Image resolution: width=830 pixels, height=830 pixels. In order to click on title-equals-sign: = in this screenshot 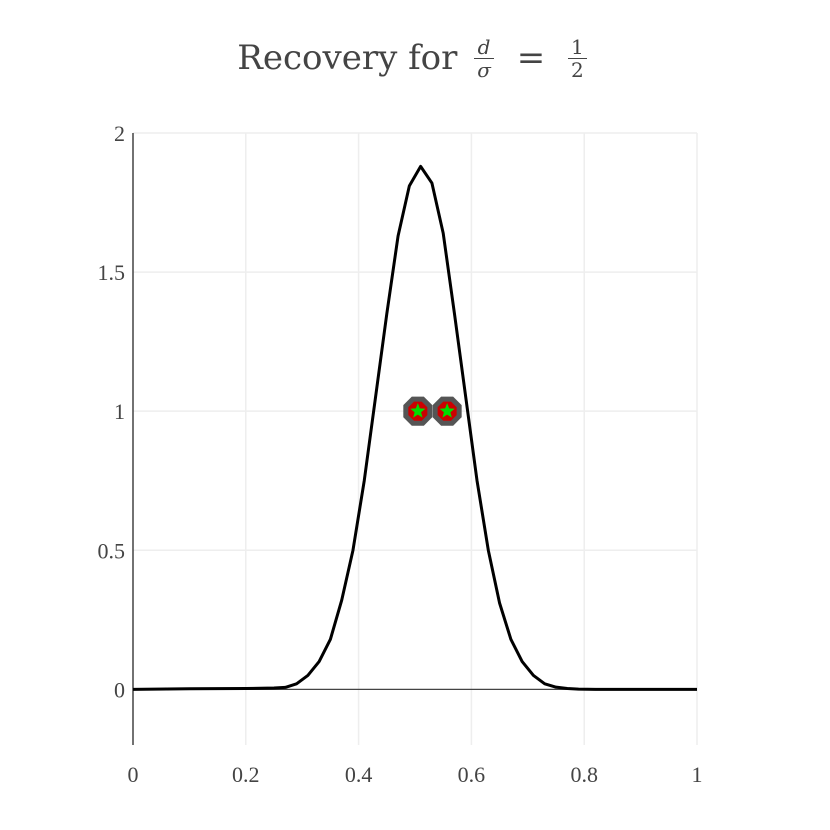, I will do `click(531, 58)`.